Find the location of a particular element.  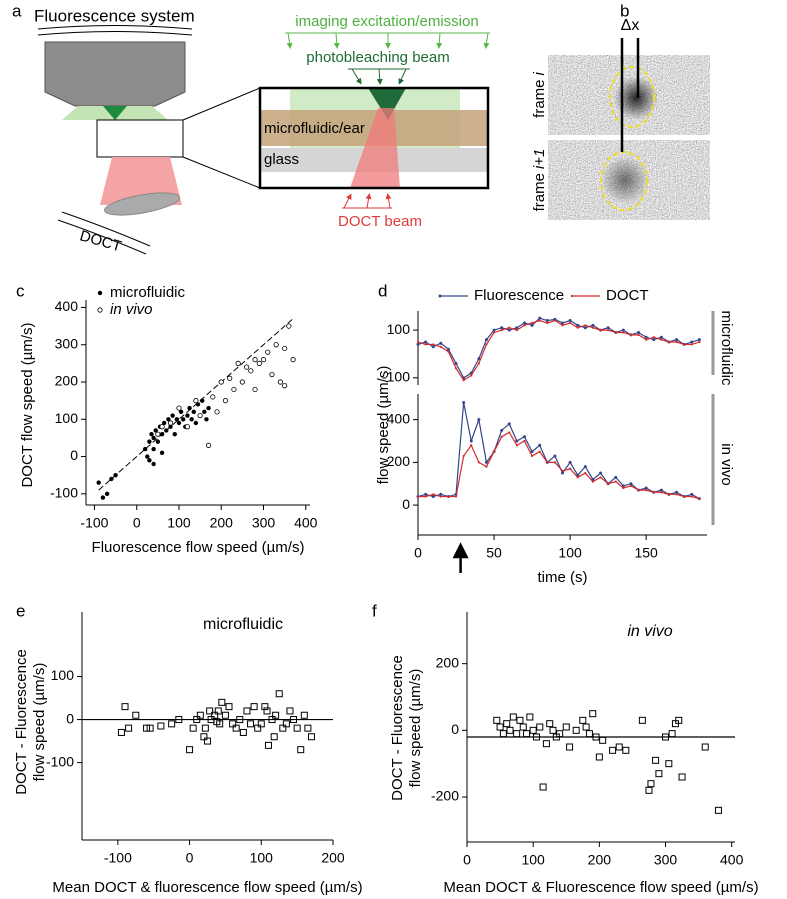

system-outline is located at coordinates (115, 30).